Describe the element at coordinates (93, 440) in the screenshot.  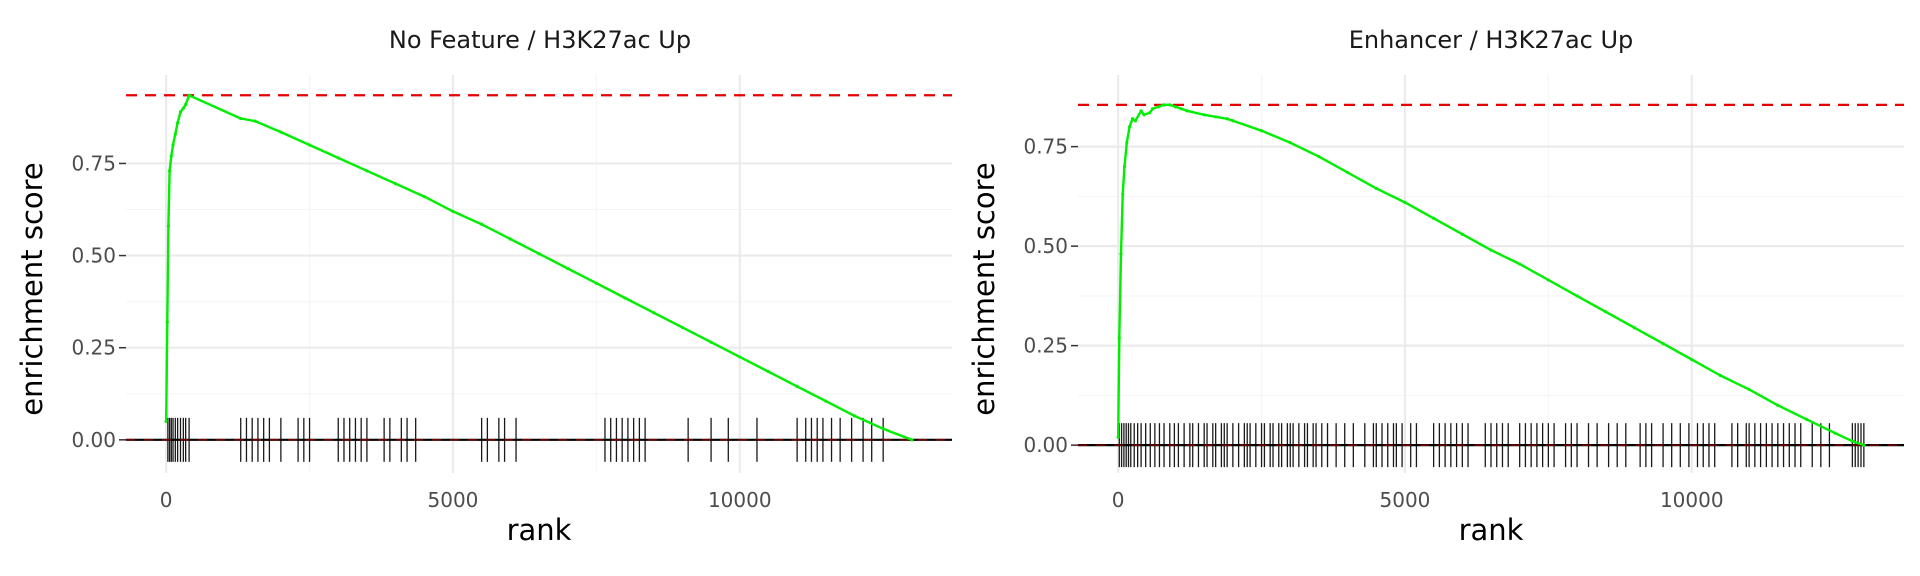
I see `y-tick-label: 0.00` at that location.